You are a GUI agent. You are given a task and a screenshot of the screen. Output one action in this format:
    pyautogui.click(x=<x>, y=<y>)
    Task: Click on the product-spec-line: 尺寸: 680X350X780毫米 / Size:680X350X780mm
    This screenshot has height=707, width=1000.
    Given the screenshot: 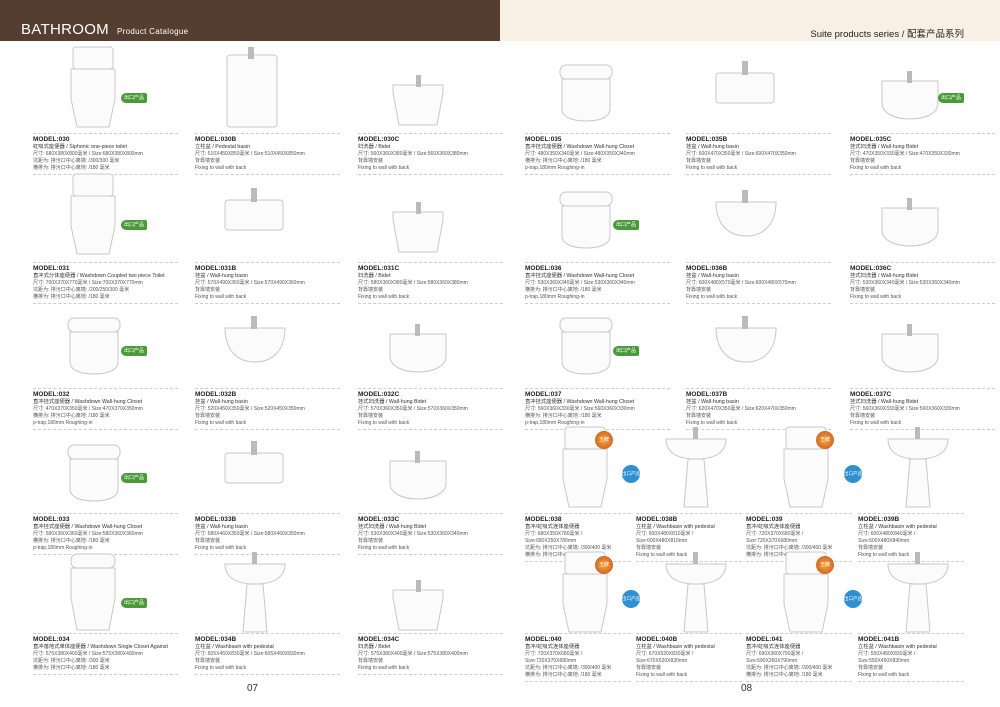 What is the action you would take?
    pyautogui.click(x=554, y=537)
    